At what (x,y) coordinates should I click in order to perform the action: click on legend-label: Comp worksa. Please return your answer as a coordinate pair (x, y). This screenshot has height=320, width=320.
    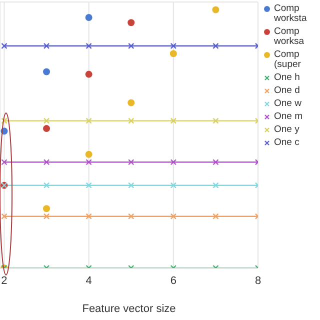
    Looking at the image, I should click on (289, 36).